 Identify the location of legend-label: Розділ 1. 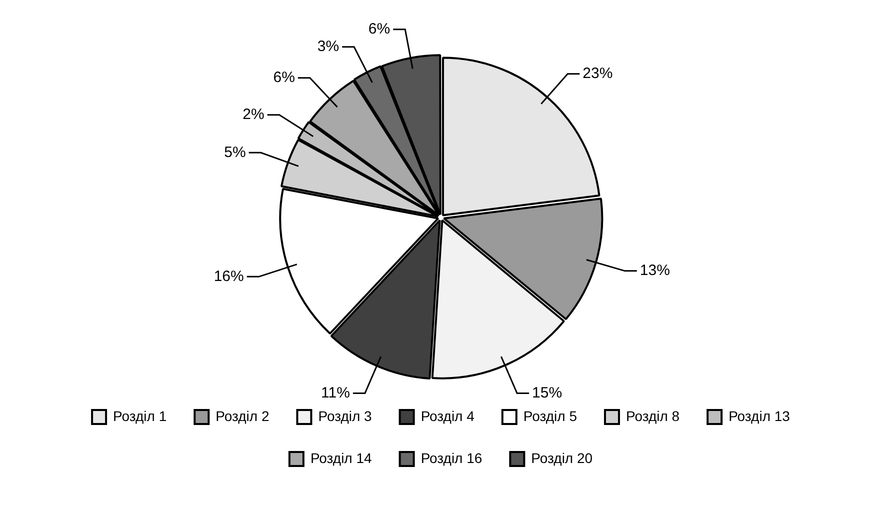
(140, 416).